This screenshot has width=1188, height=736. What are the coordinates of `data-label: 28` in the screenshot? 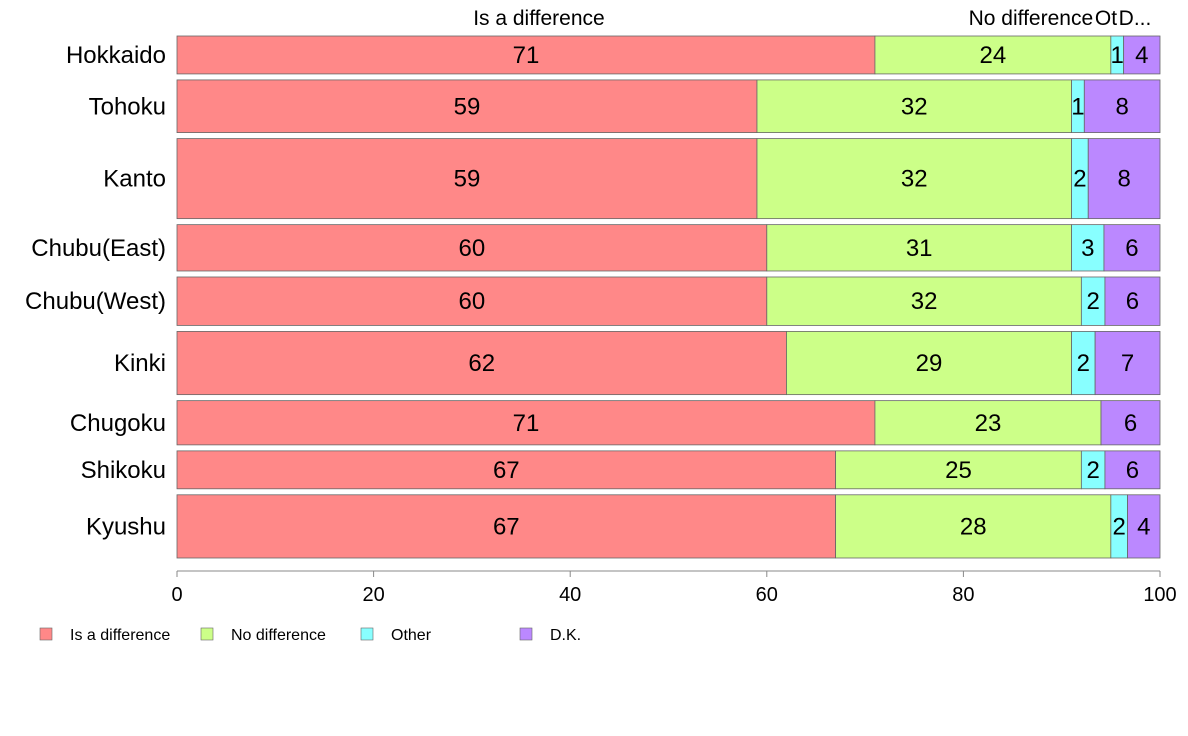 It's located at (973, 526).